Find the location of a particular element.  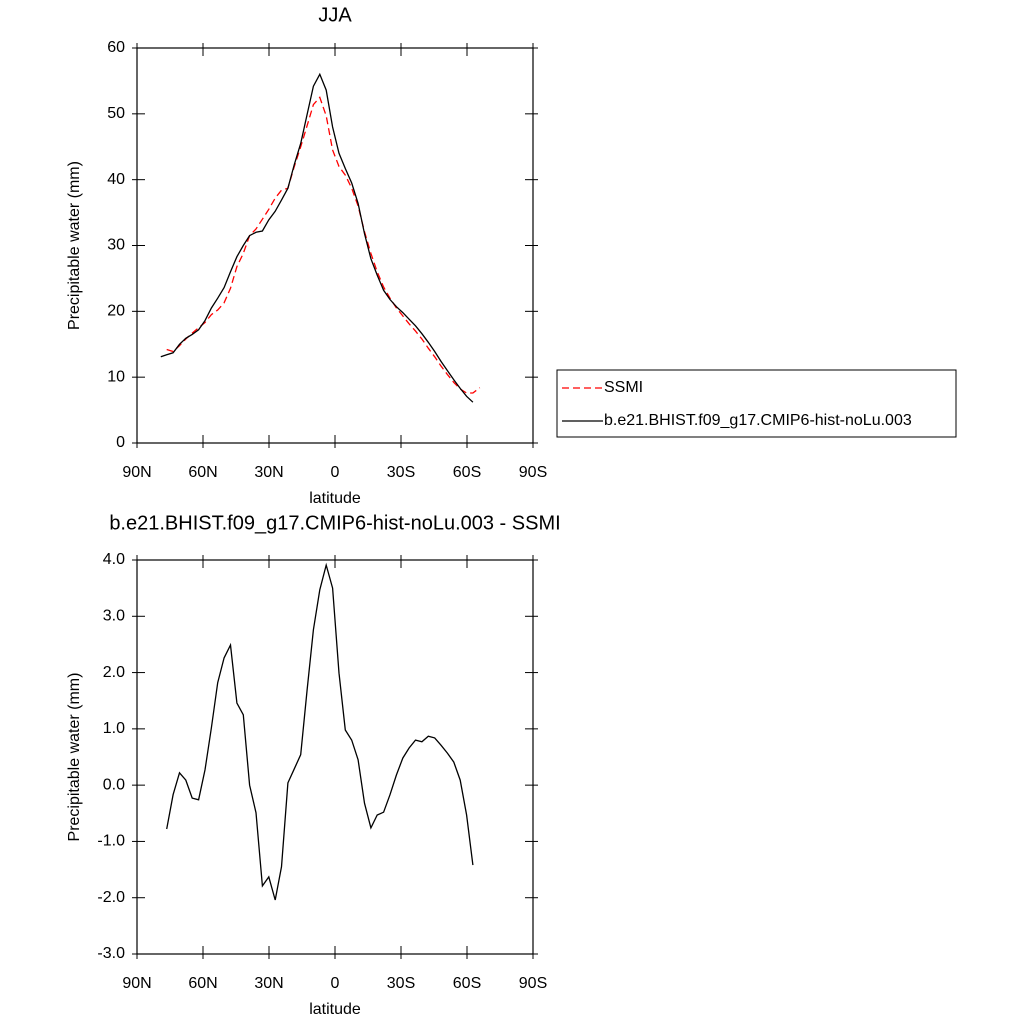

y-tick-label: 20 is located at coordinates (116, 311).